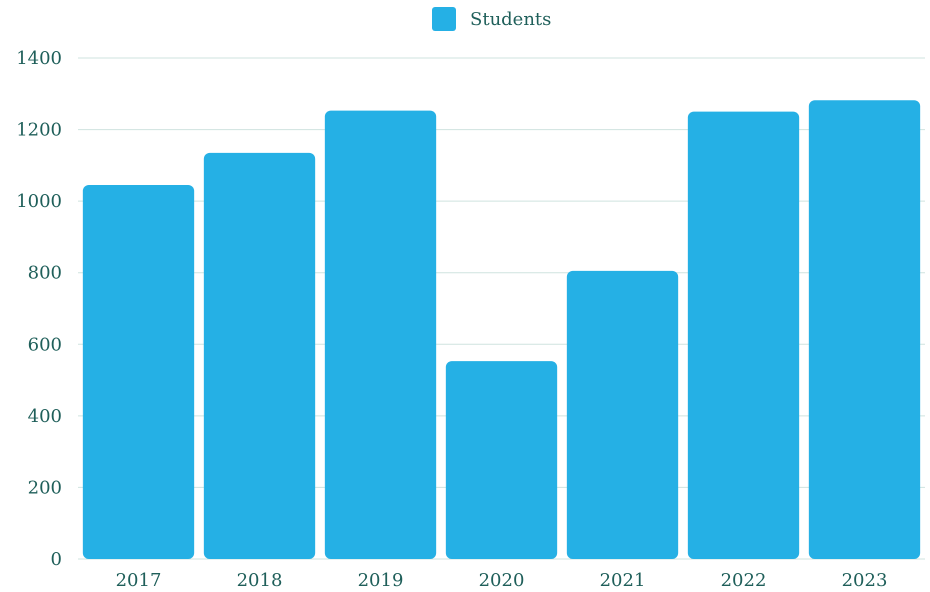  Describe the element at coordinates (260, 580) in the screenshot. I see `x-tick-label: 2018` at that location.